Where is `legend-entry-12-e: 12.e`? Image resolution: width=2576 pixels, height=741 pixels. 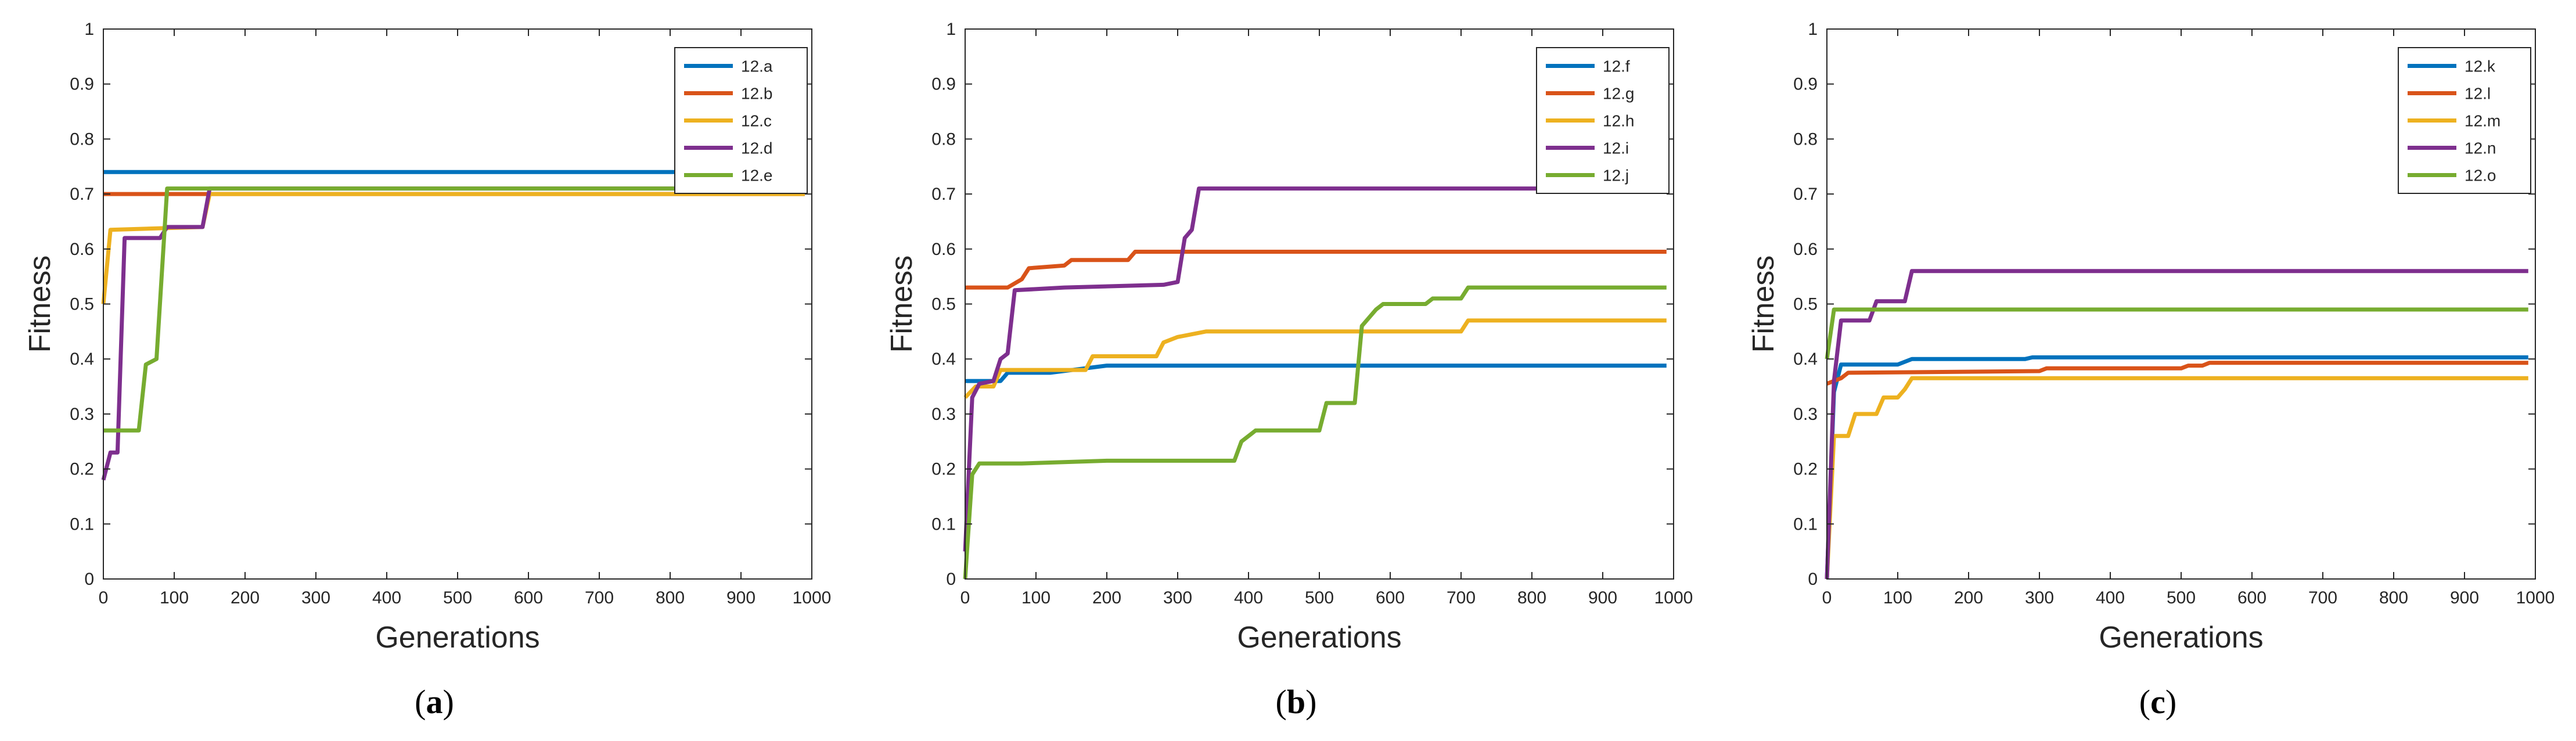 legend-entry-12-e: 12.e is located at coordinates (757, 176).